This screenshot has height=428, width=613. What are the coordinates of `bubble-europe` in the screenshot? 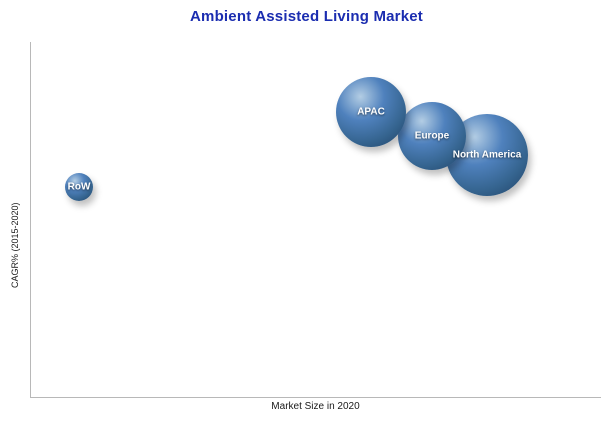 It's located at (432, 136).